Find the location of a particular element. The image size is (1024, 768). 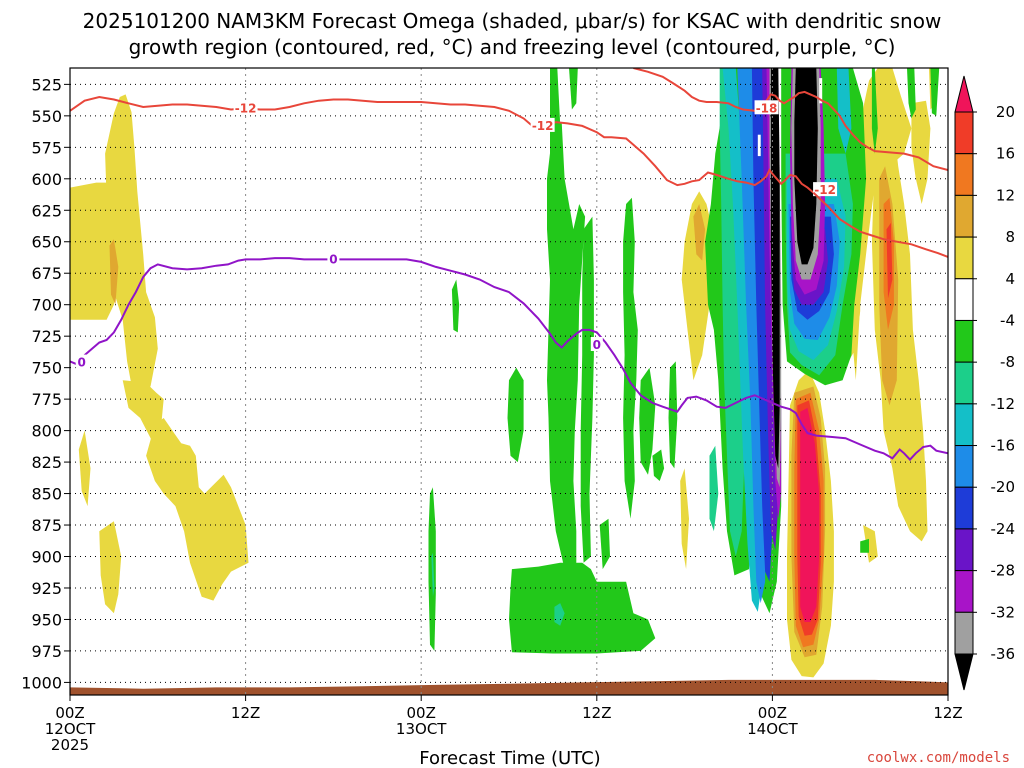

colorbar-label-4: 4 is located at coordinates (1010, 279).